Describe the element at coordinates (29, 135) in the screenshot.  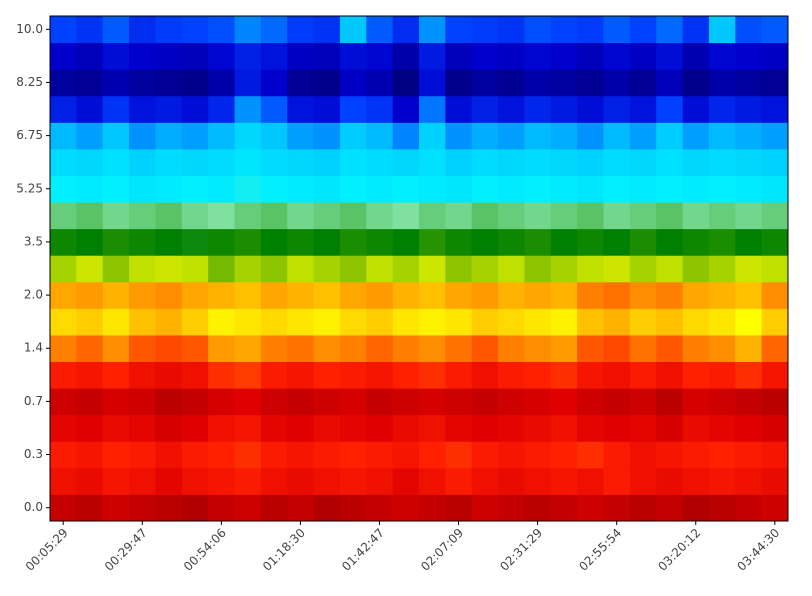
I see `y-tick-label: 6.75` at that location.